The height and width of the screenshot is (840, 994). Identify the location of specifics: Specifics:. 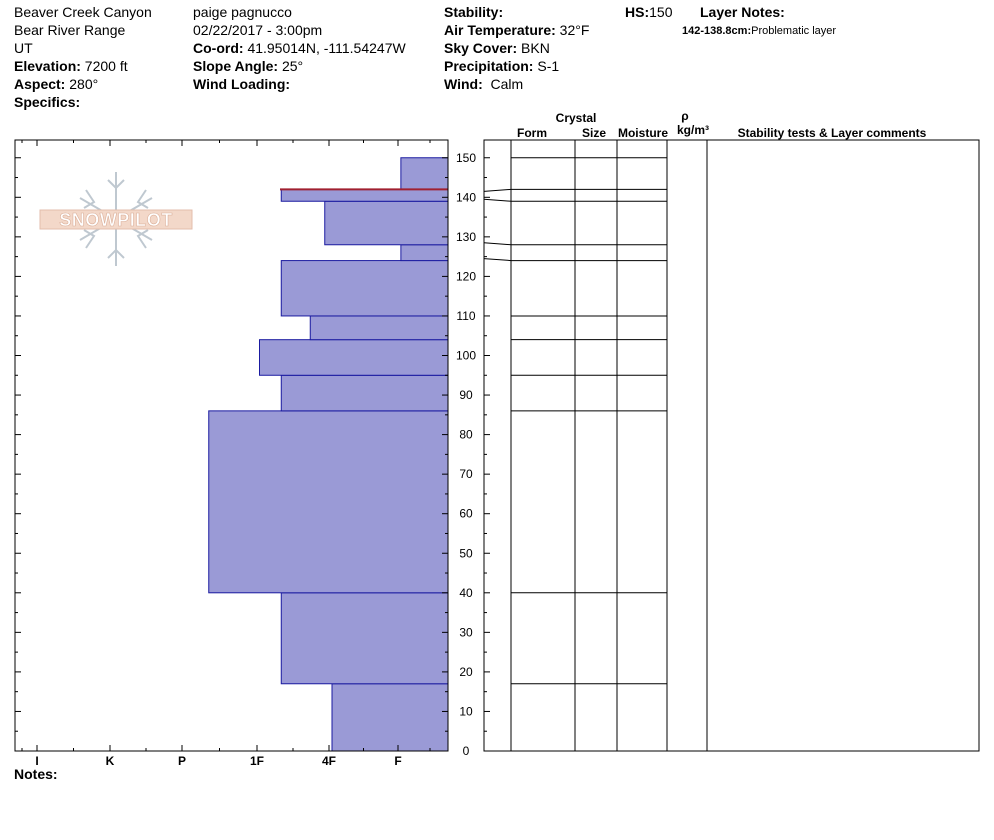
(47, 102).